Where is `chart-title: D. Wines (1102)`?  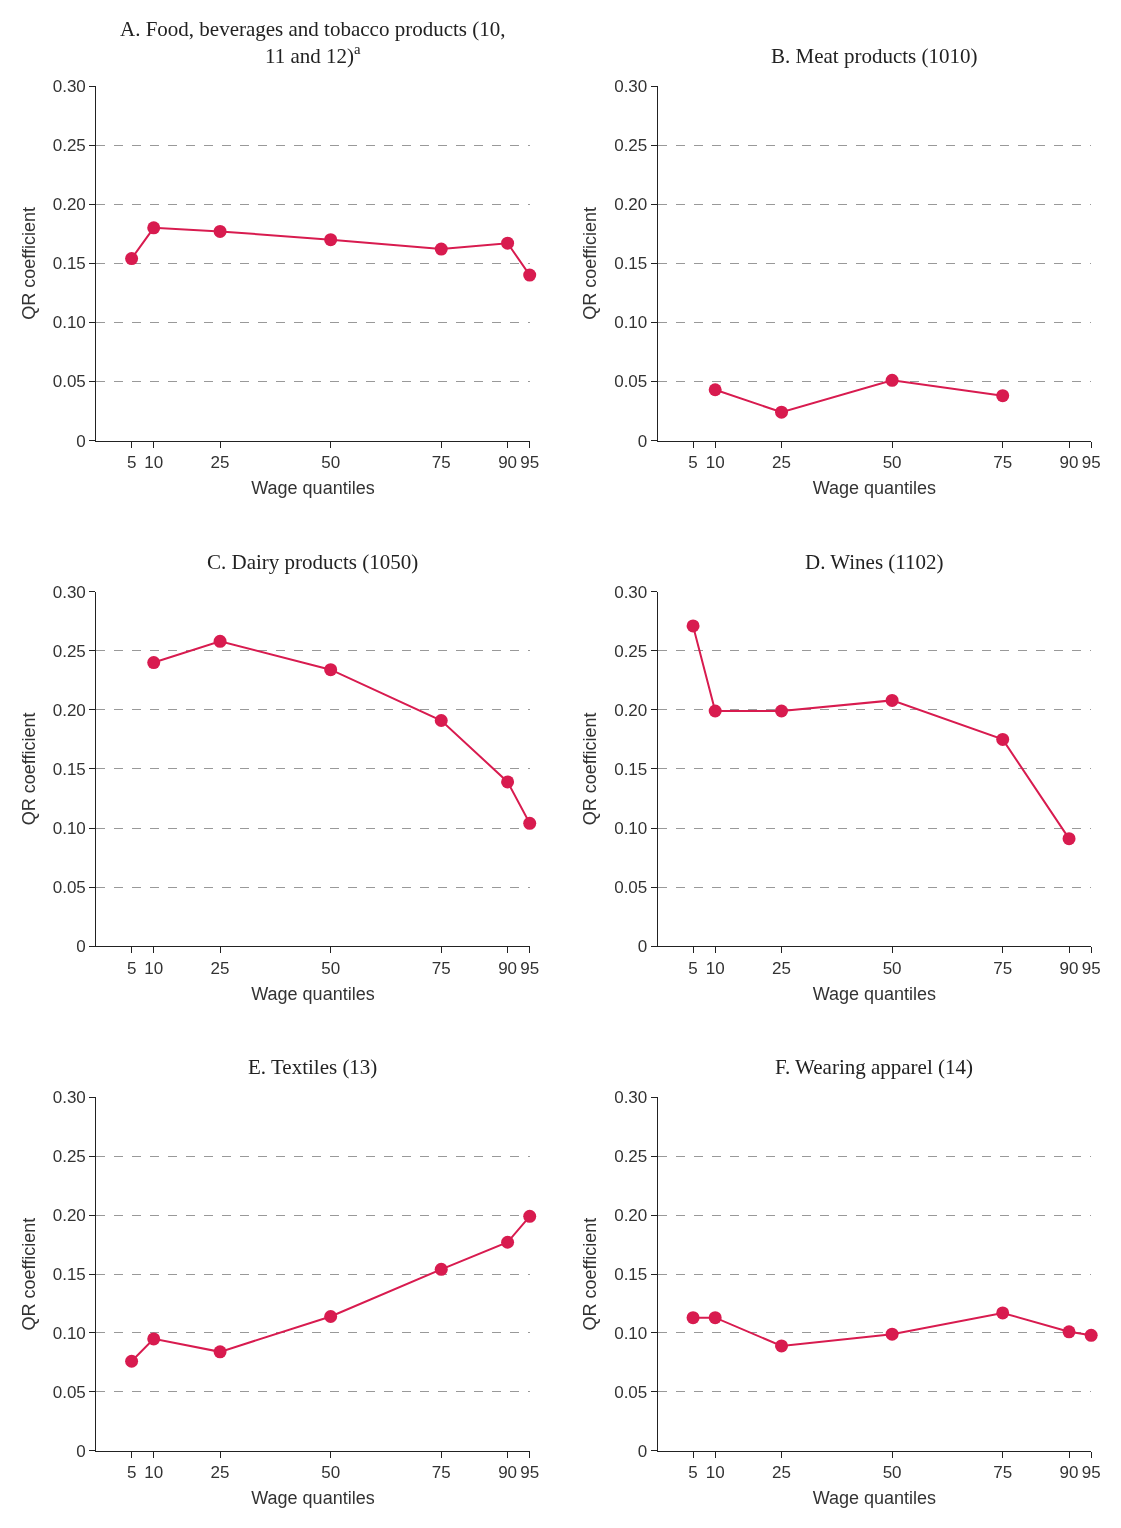 chart-title: D. Wines (1102) is located at coordinates (874, 562).